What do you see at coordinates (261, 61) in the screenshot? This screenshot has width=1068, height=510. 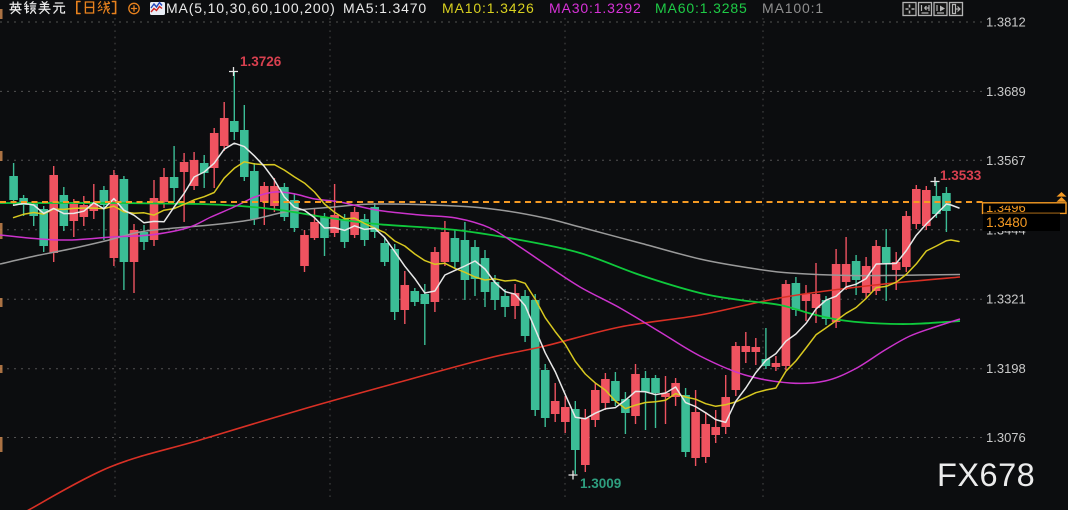 I see `svg-text: 1.3726` at bounding box center [261, 61].